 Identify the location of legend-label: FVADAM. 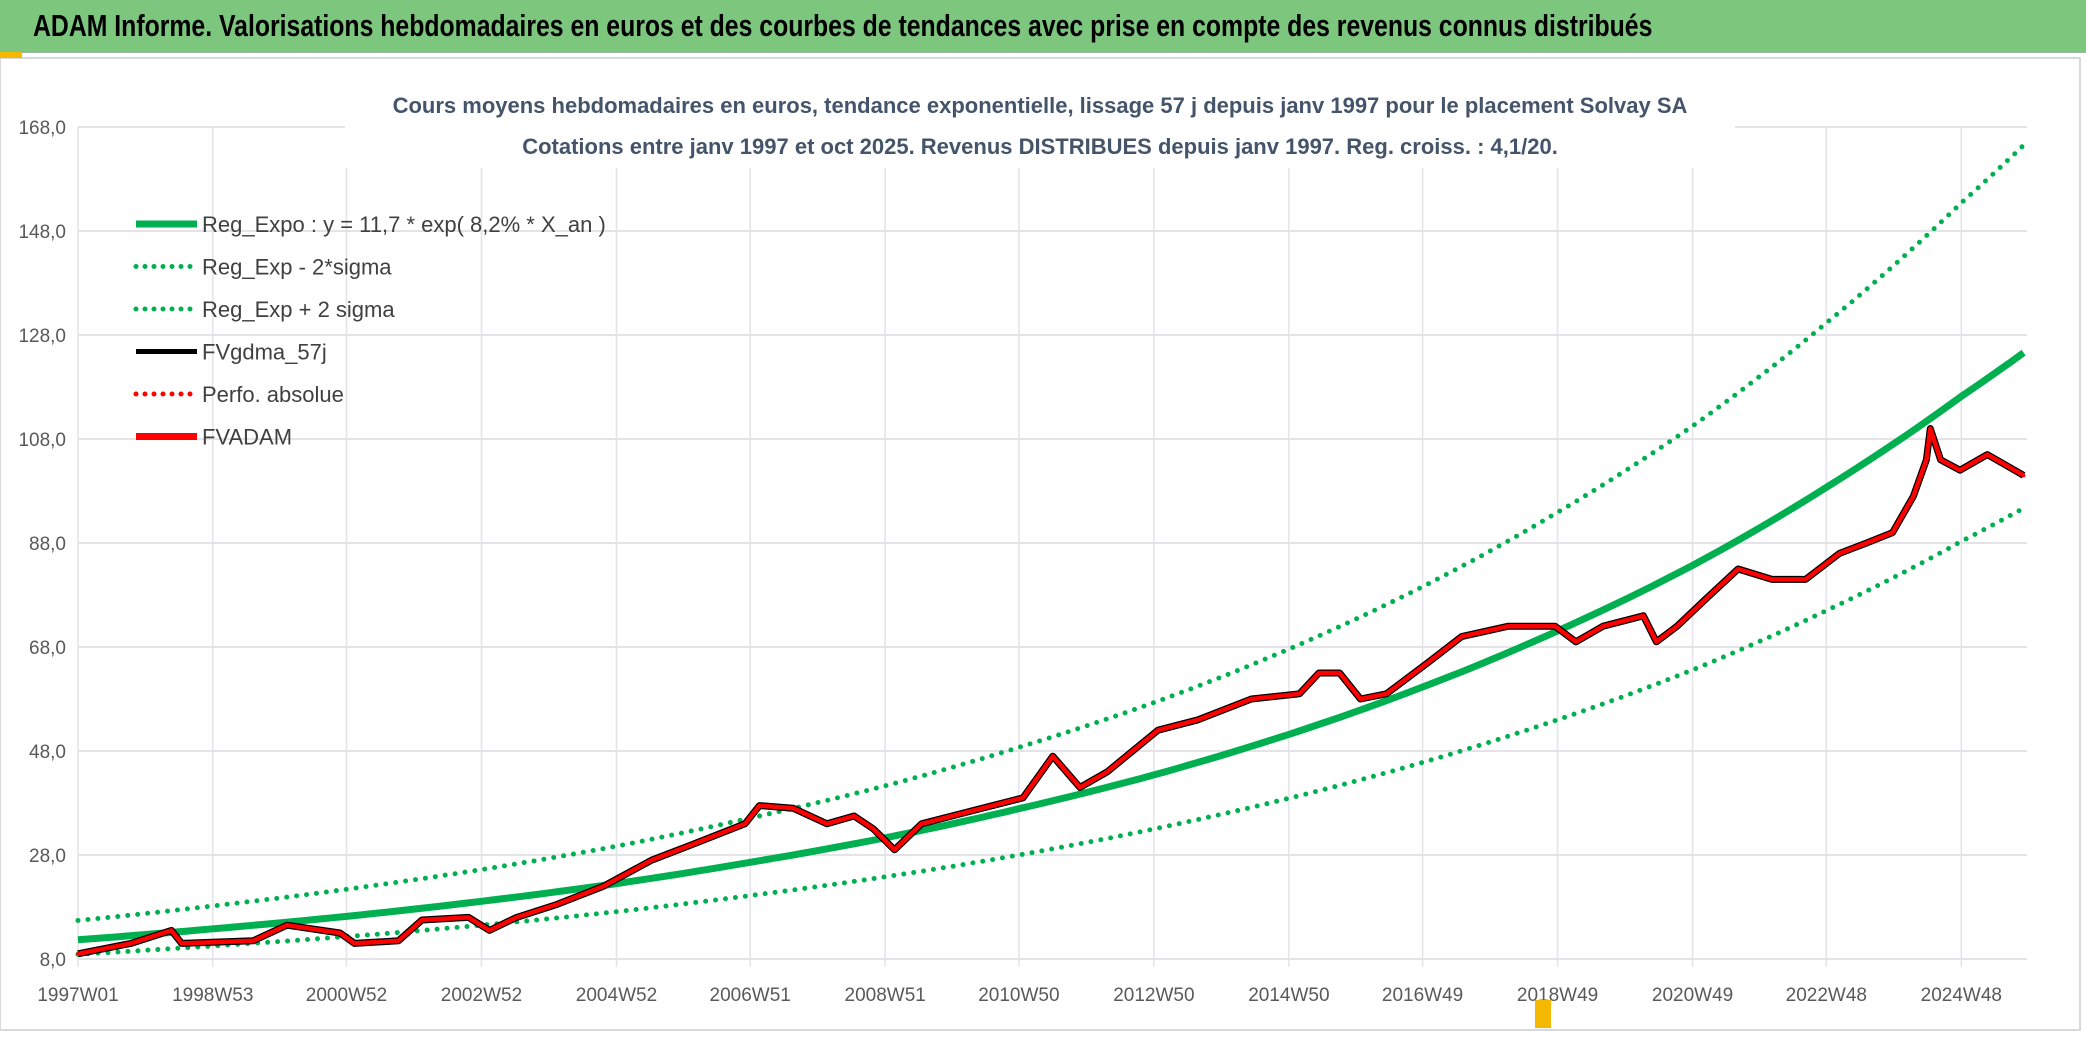
(247, 437).